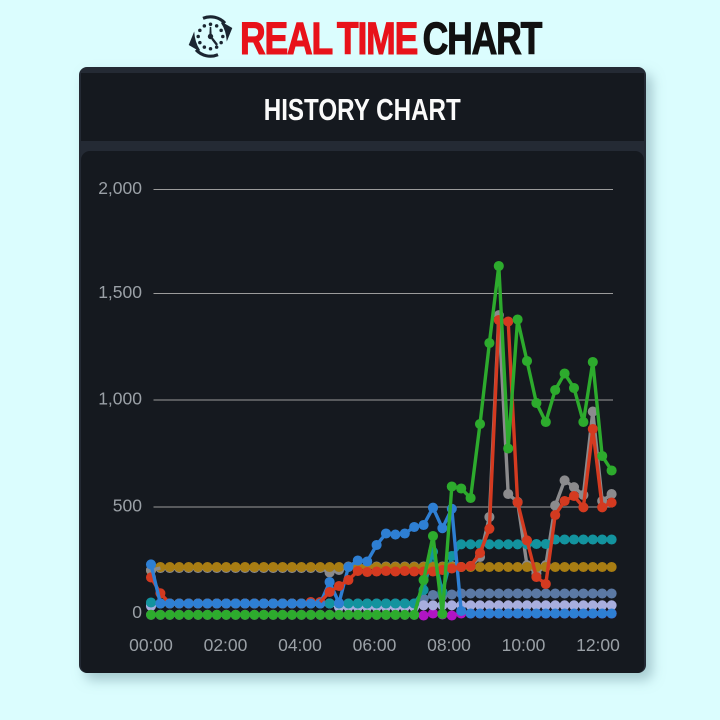 The height and width of the screenshot is (720, 720). Describe the element at coordinates (300, 645) in the screenshot. I see `svg-text: 04:00` at that location.